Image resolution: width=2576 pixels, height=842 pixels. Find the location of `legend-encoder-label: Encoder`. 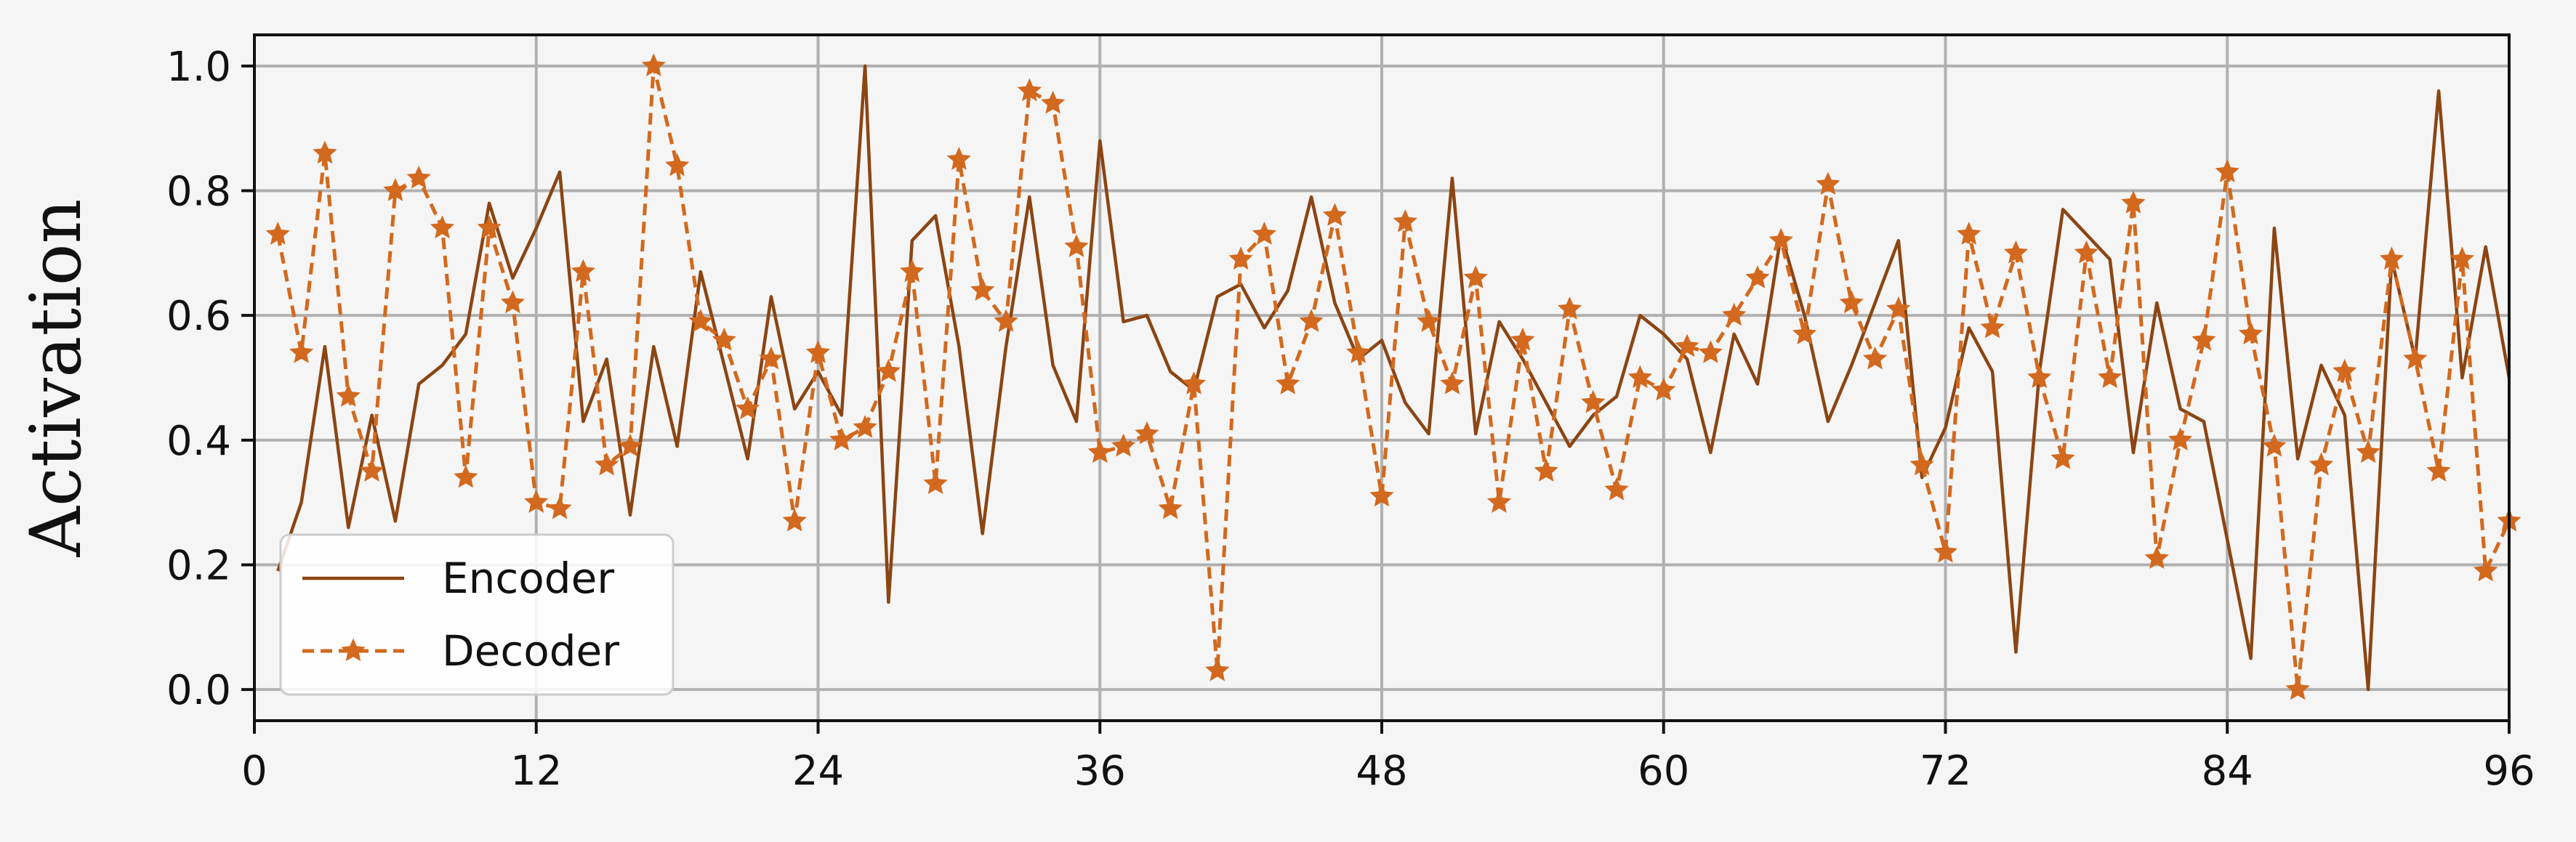

legend-encoder-label: Encoder is located at coordinates (528, 578).